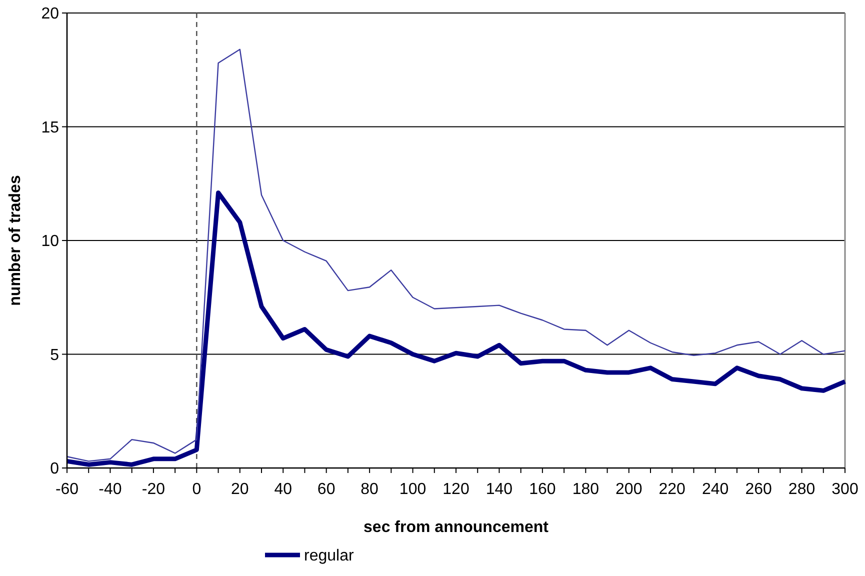  What do you see at coordinates (326, 489) in the screenshot?
I see `x-tick-label: 60` at bounding box center [326, 489].